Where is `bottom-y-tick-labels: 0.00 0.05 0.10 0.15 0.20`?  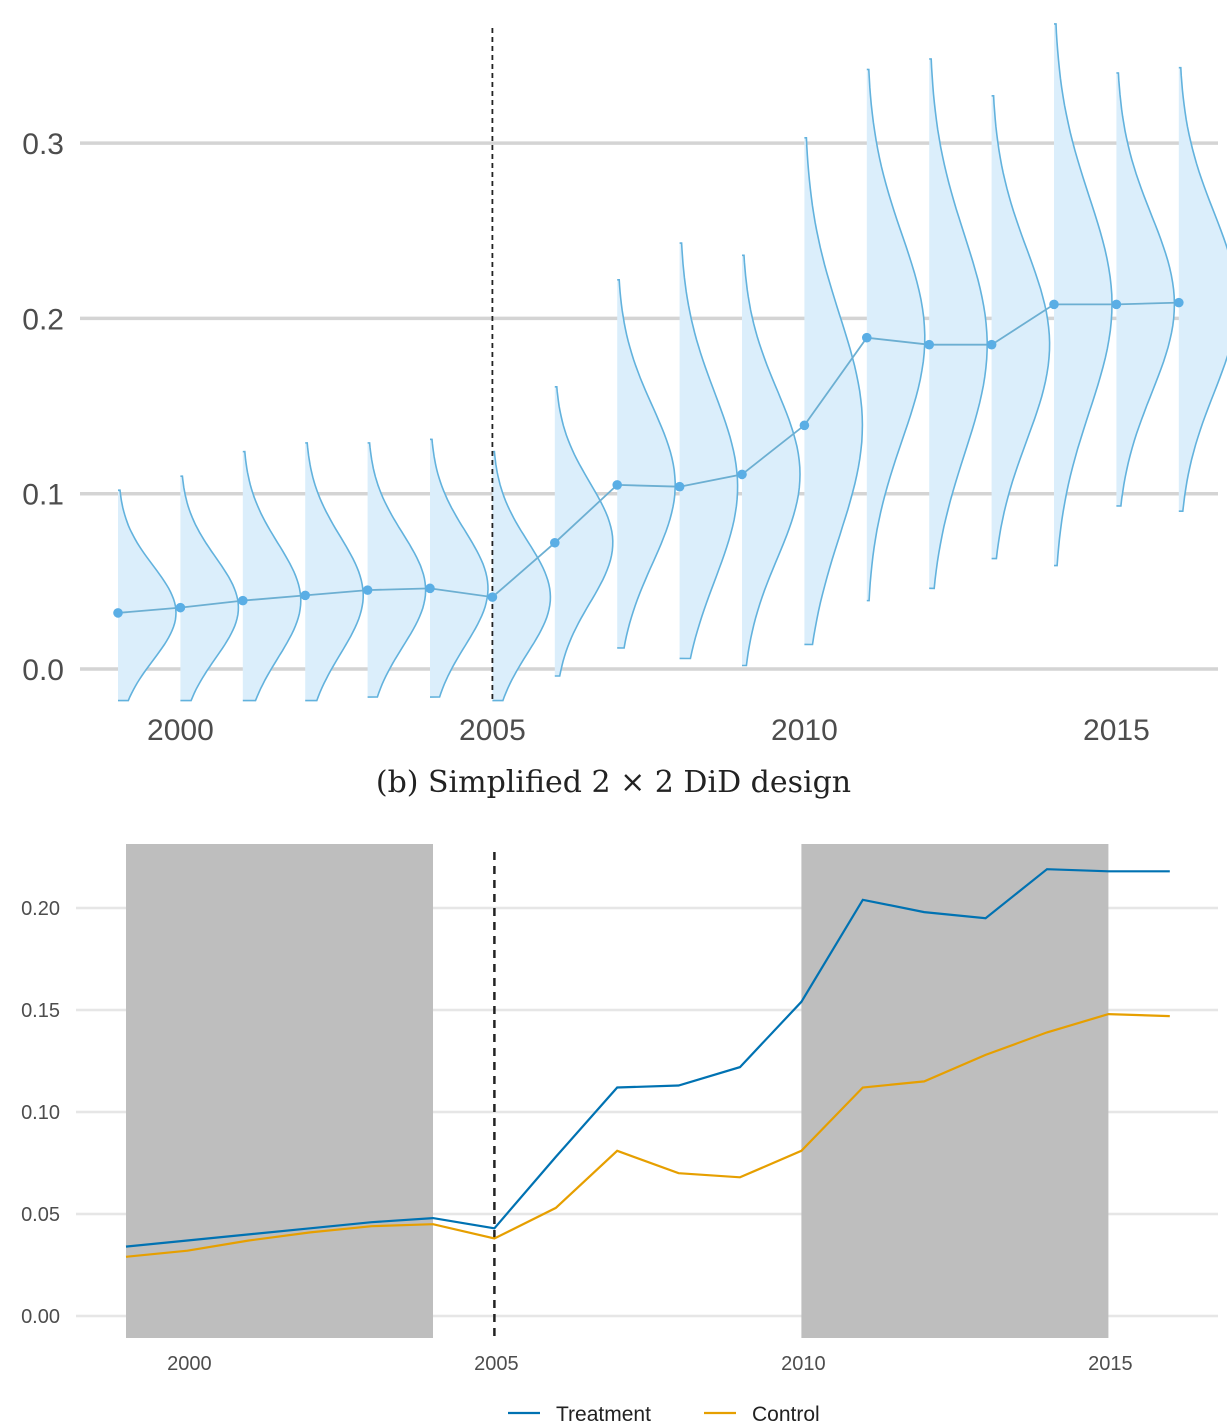
bottom-y-tick-labels: 0.00 0.05 0.10 0.15 0.20 is located at coordinates (40, 1113).